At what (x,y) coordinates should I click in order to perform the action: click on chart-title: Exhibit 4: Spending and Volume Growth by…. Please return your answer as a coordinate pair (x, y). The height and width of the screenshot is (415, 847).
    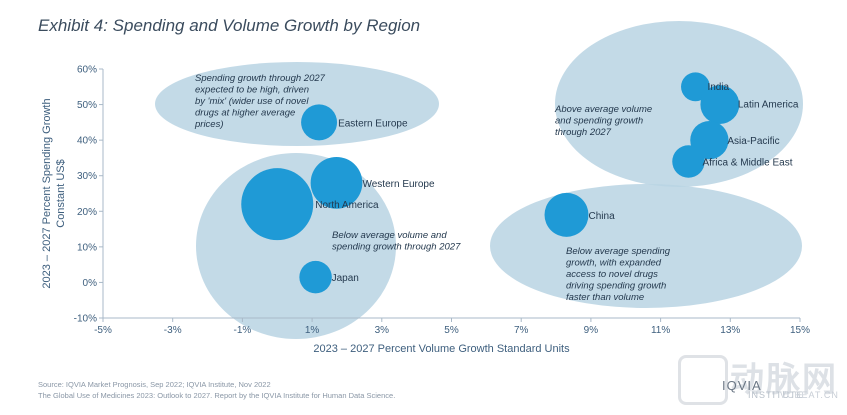
    Looking at the image, I should click on (229, 25).